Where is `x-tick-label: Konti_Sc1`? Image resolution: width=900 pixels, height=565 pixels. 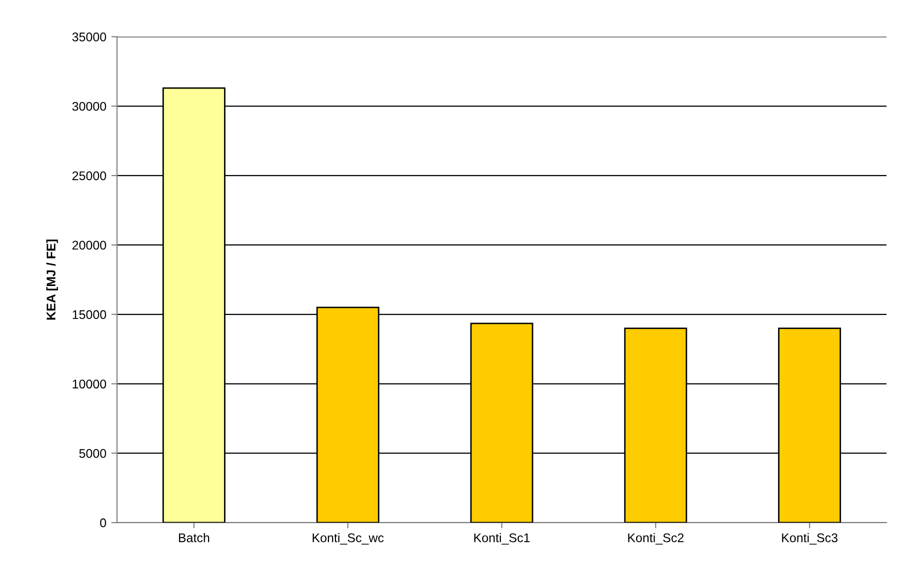
x-tick-label: Konti_Sc1 is located at coordinates (502, 539).